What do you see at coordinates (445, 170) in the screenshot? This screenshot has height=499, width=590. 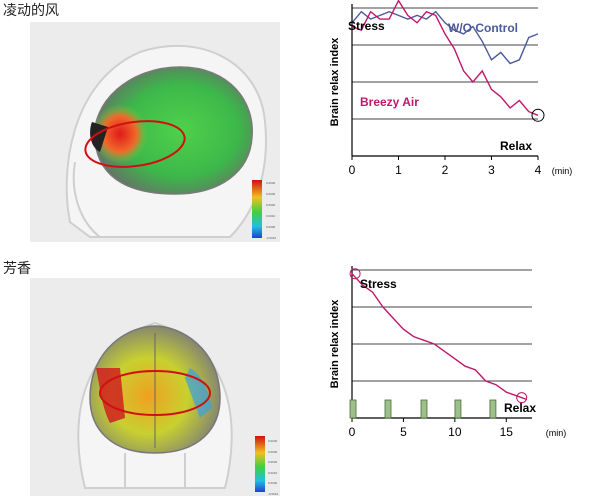 I see `x-tick-label: 2` at bounding box center [445, 170].